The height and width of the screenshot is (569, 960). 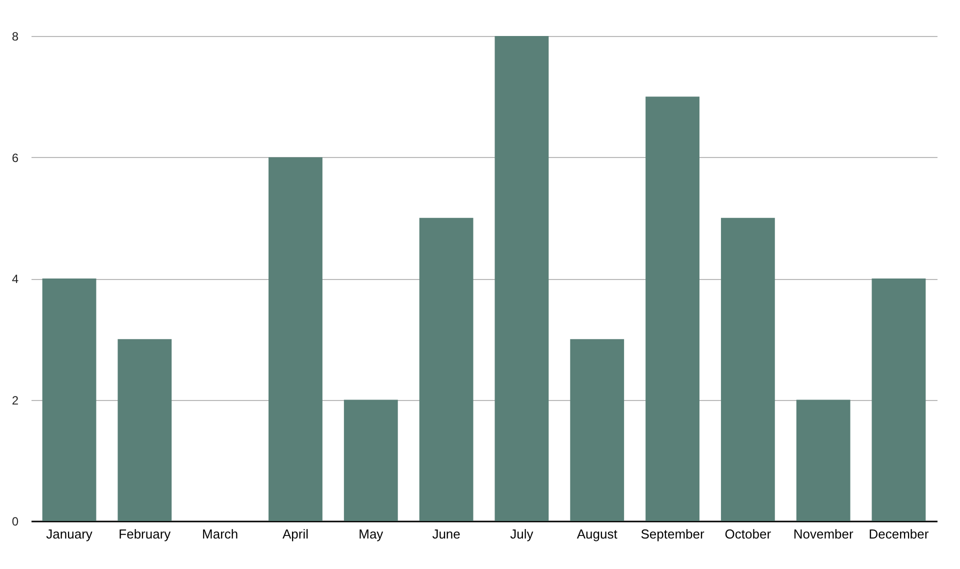 I want to click on x-tick-label: May, so click(x=371, y=534).